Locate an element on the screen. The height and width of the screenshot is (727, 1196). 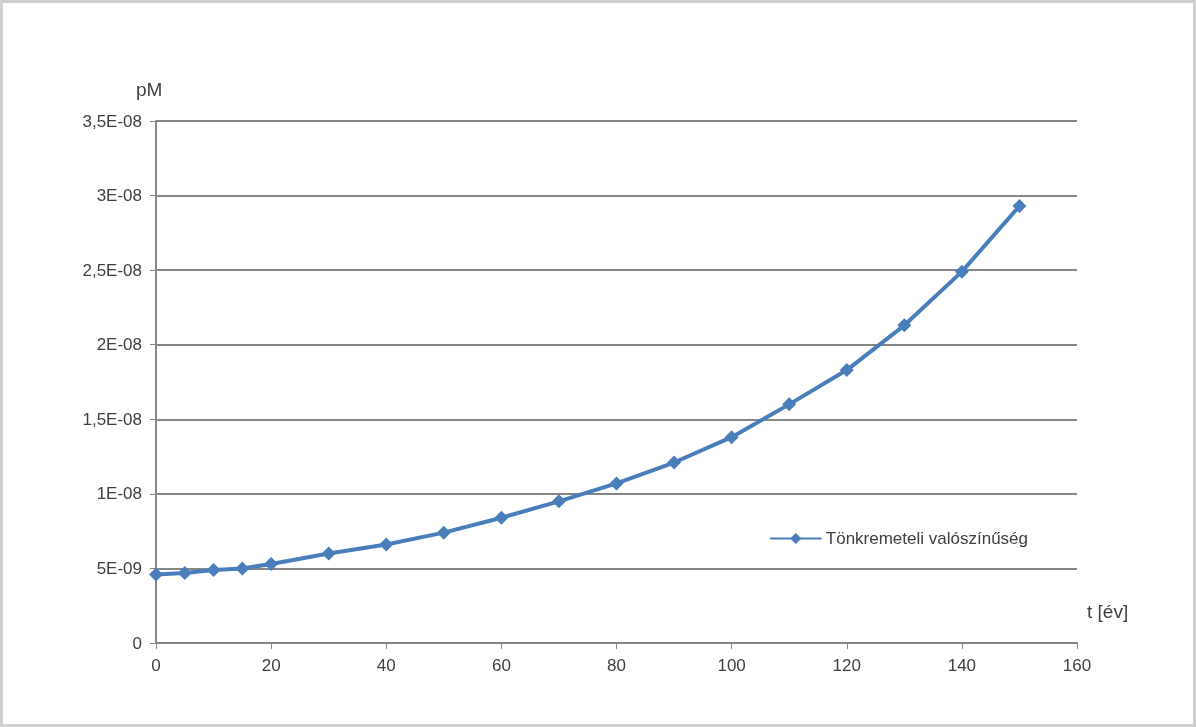
x-tick-label: 100 is located at coordinates (731, 665).